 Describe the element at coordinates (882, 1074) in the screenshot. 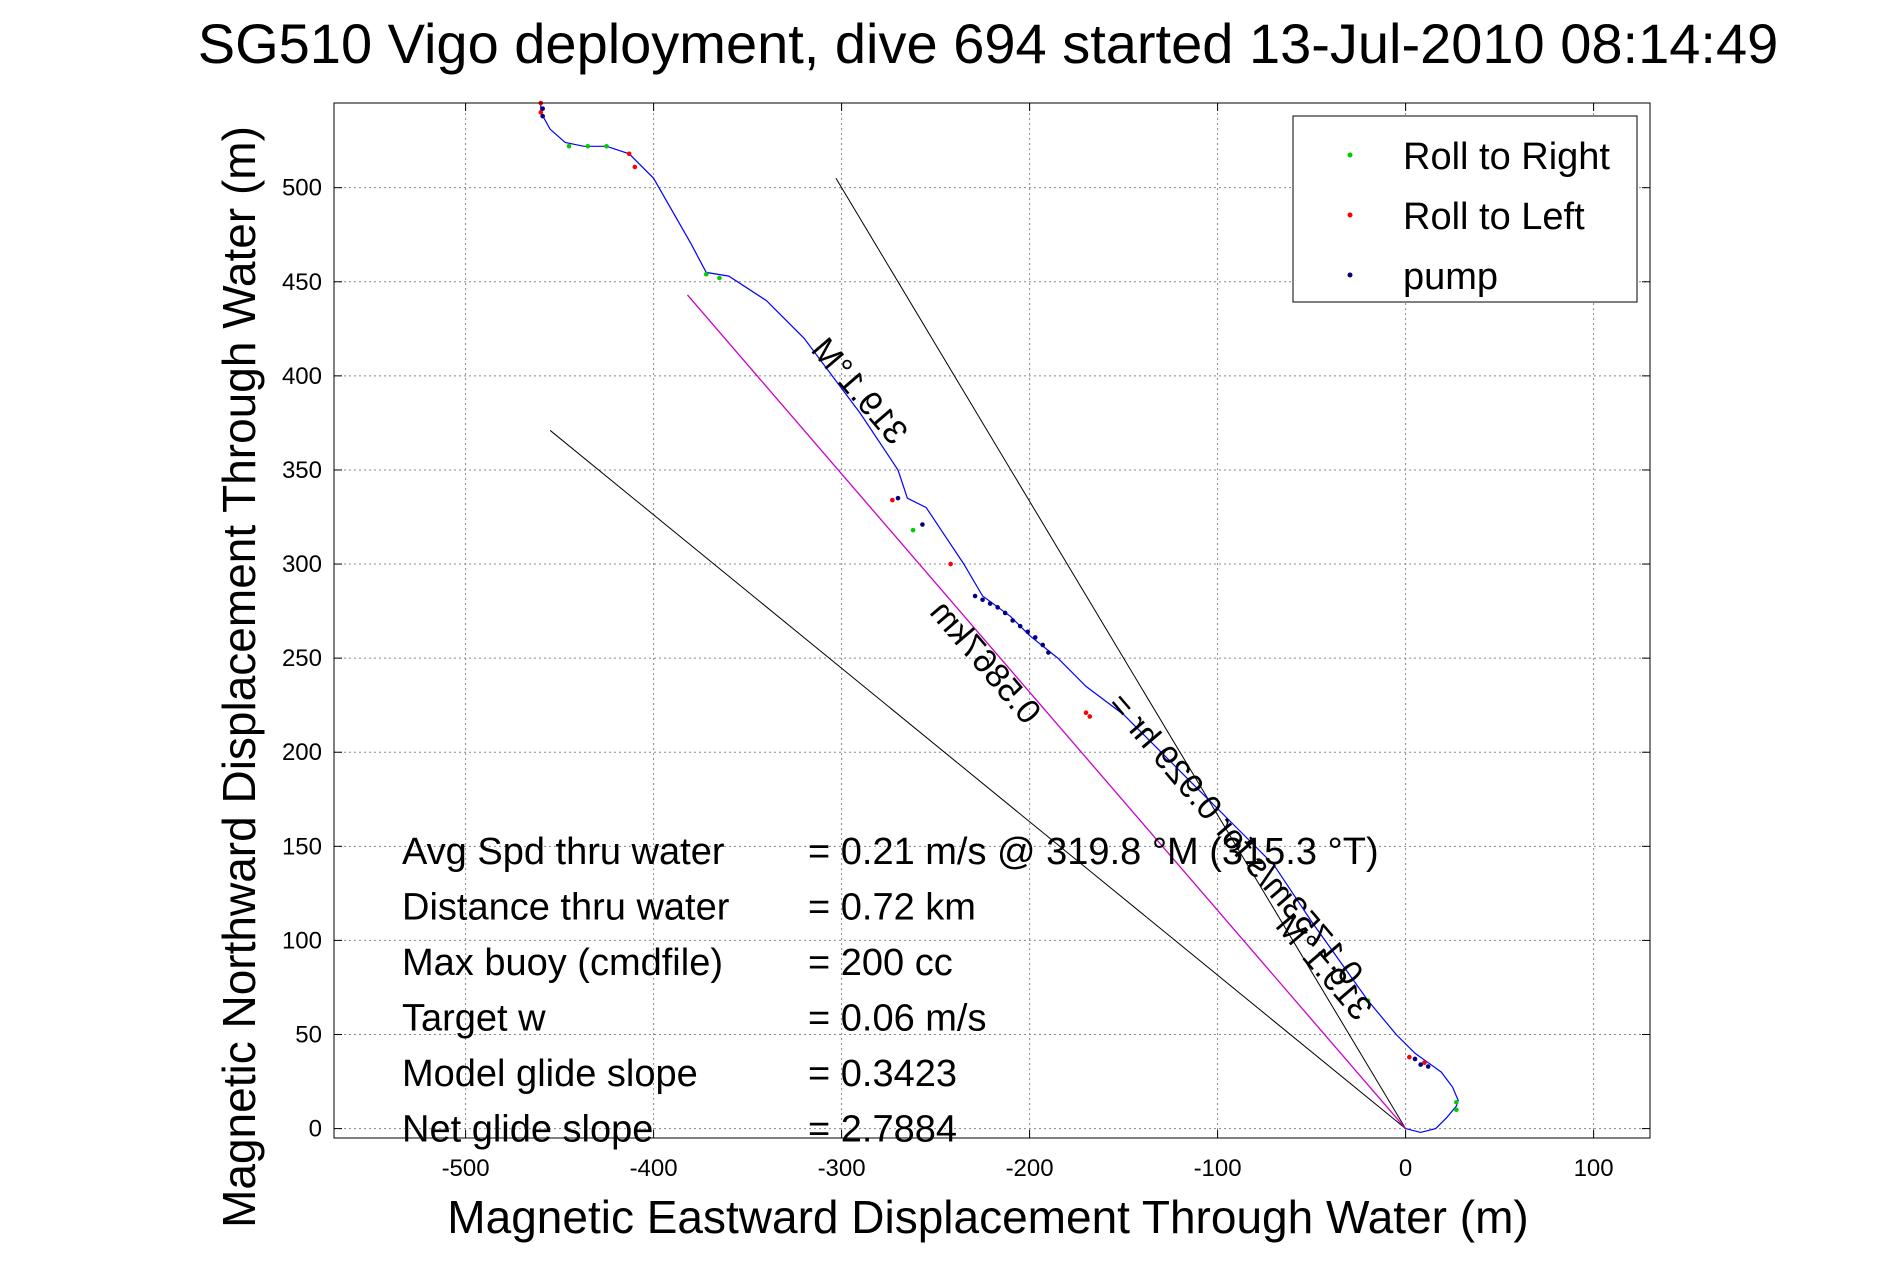

I see `annotation-value: = 0.3423` at that location.